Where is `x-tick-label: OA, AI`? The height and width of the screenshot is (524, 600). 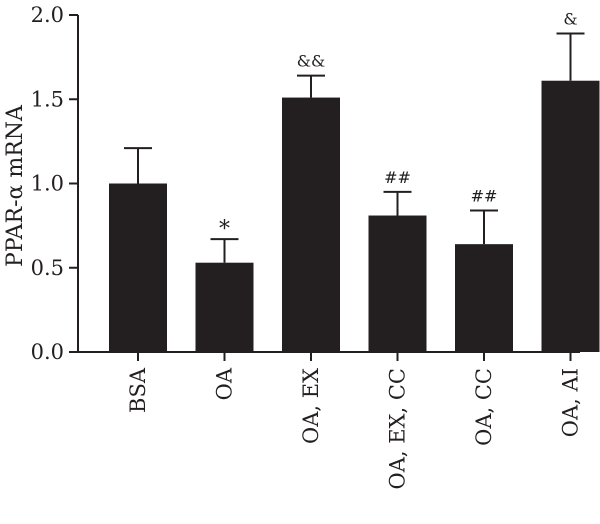
x-tick-label: OA, AI is located at coordinates (571, 402).